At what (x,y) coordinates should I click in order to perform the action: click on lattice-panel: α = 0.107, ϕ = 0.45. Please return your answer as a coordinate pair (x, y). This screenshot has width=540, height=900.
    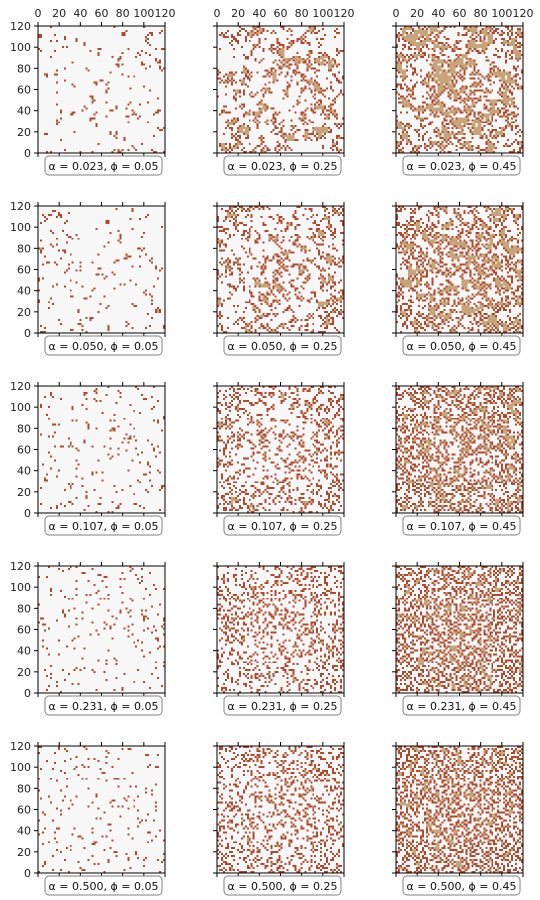
    Looking at the image, I should click on (458, 459).